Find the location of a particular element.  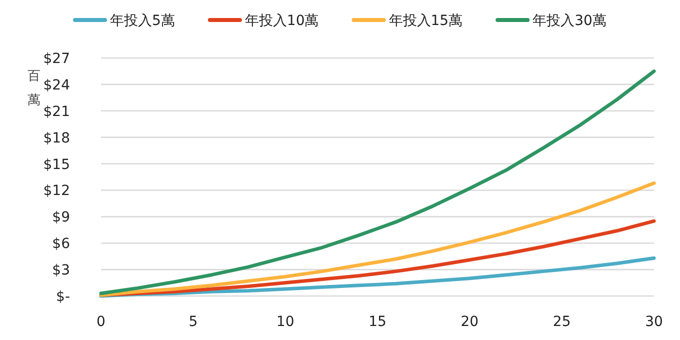

legend-label: 年投入10萬 is located at coordinates (281, 21).